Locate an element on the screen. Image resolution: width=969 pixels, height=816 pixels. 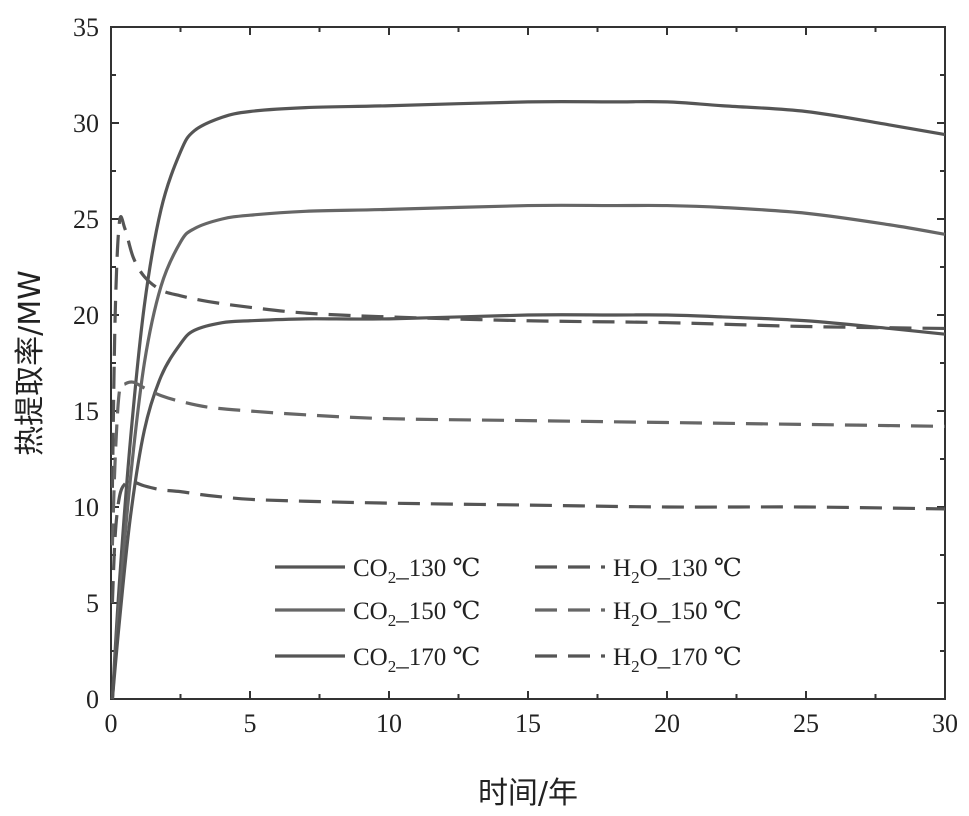
y-tick-label: 5 is located at coordinates (92, 603).